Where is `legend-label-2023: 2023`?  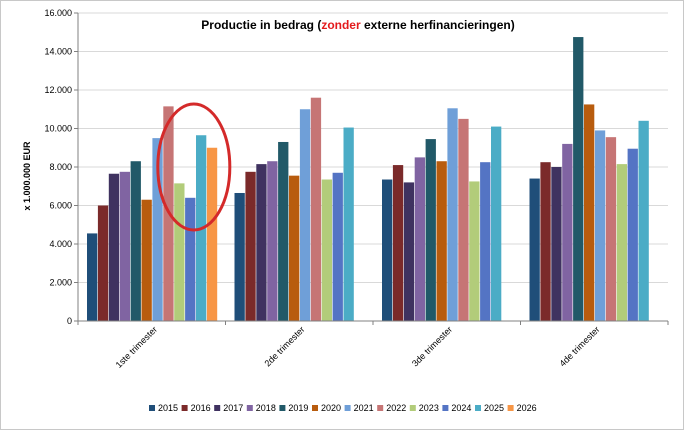
legend-label-2023: 2023 is located at coordinates (429, 408).